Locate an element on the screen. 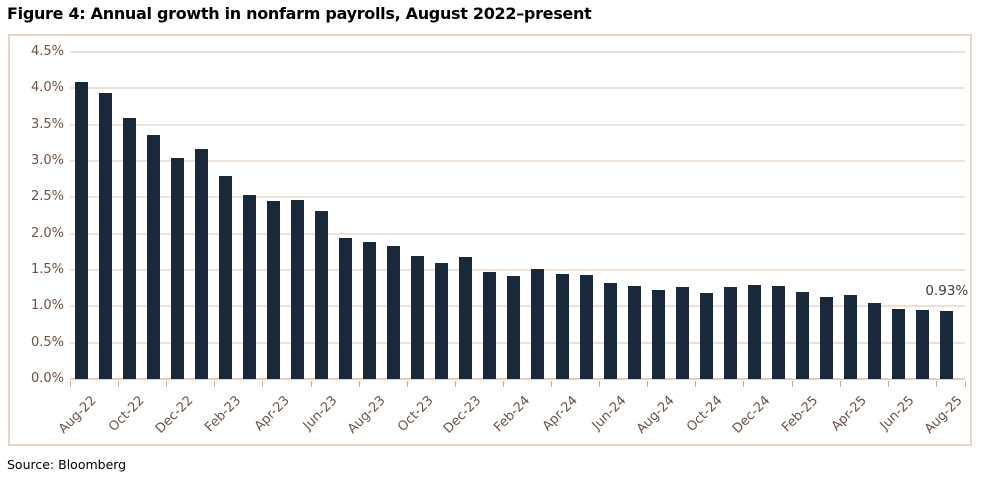 The width and height of the screenshot is (983, 479). y-axis-label: 2.0% is located at coordinates (47, 233).